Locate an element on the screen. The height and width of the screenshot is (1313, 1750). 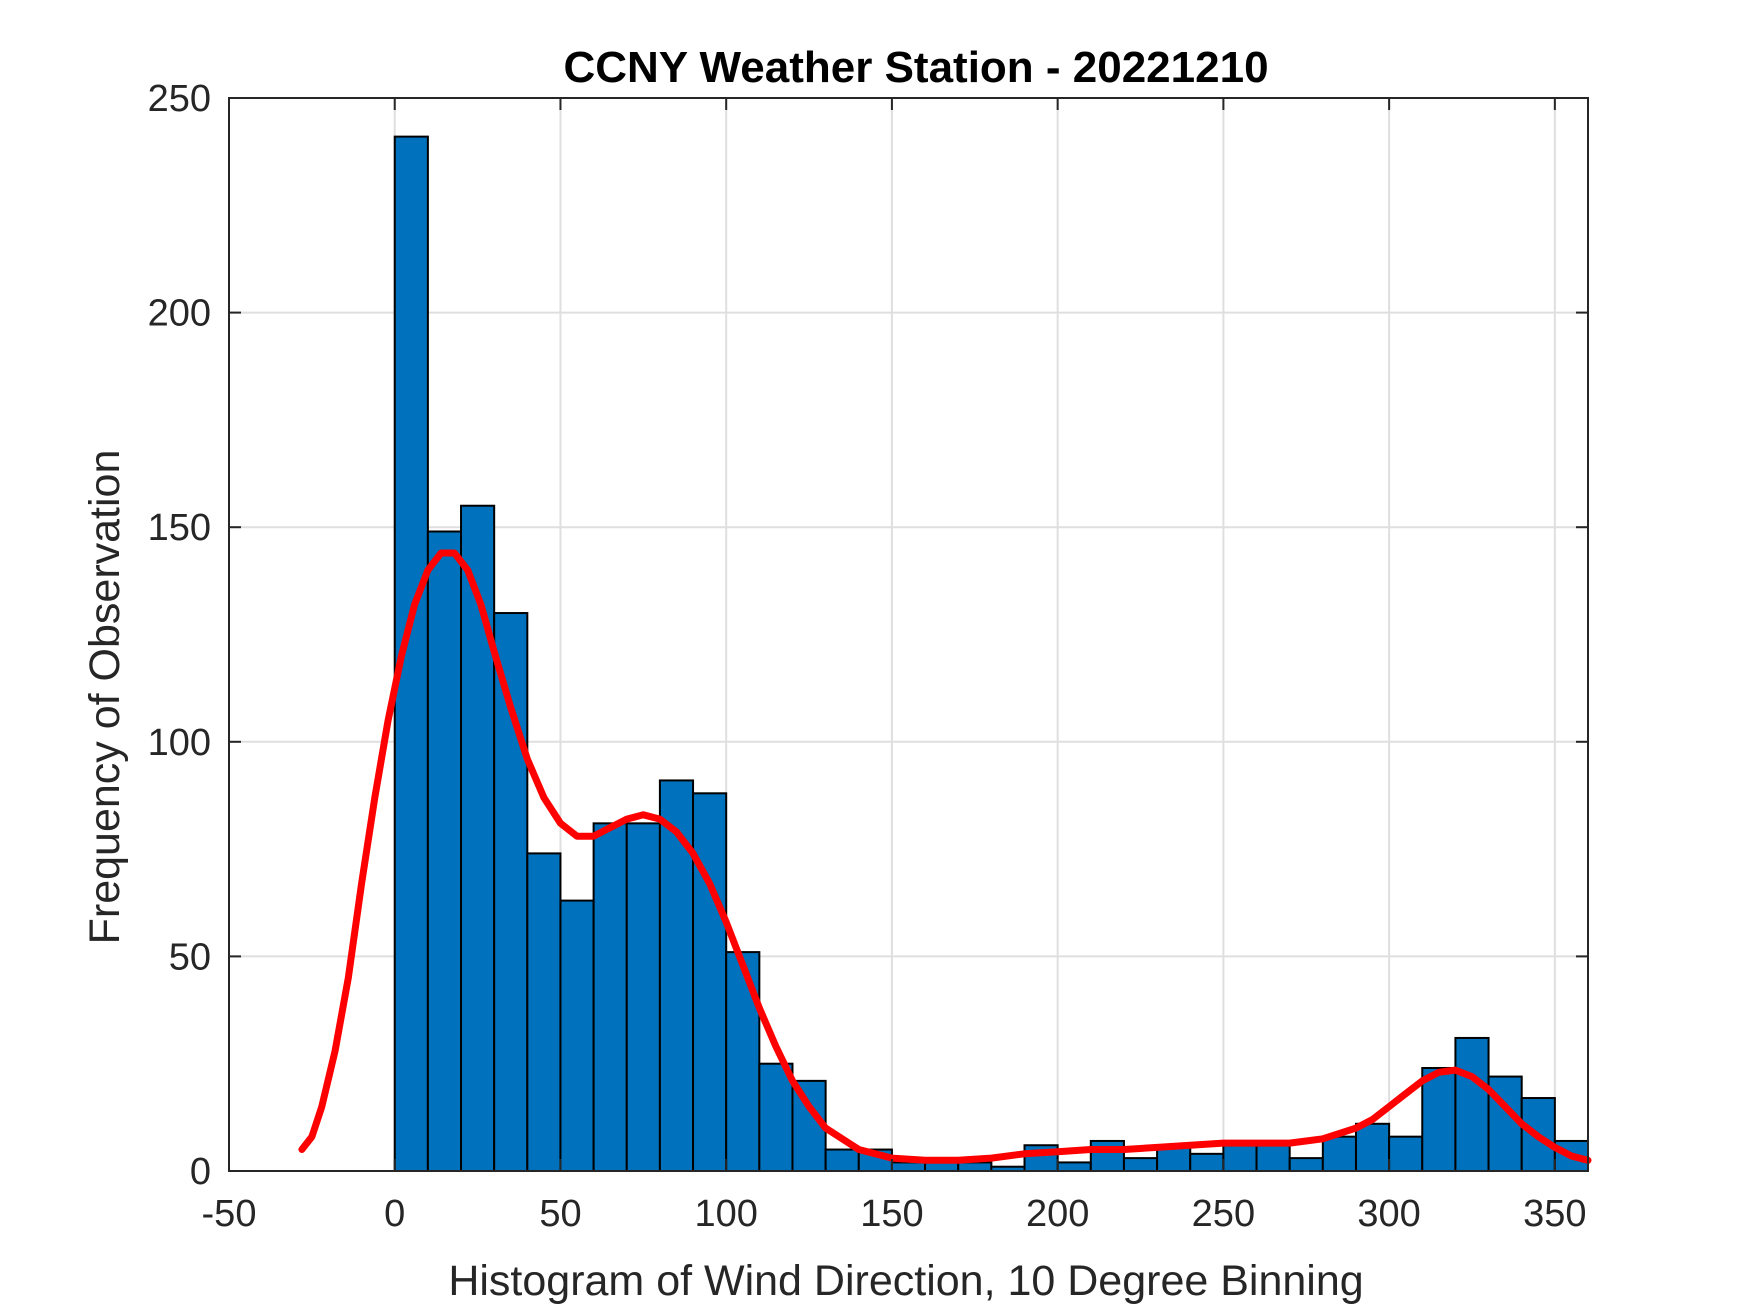
x-tick-label: 300 is located at coordinates (1388, 1214).